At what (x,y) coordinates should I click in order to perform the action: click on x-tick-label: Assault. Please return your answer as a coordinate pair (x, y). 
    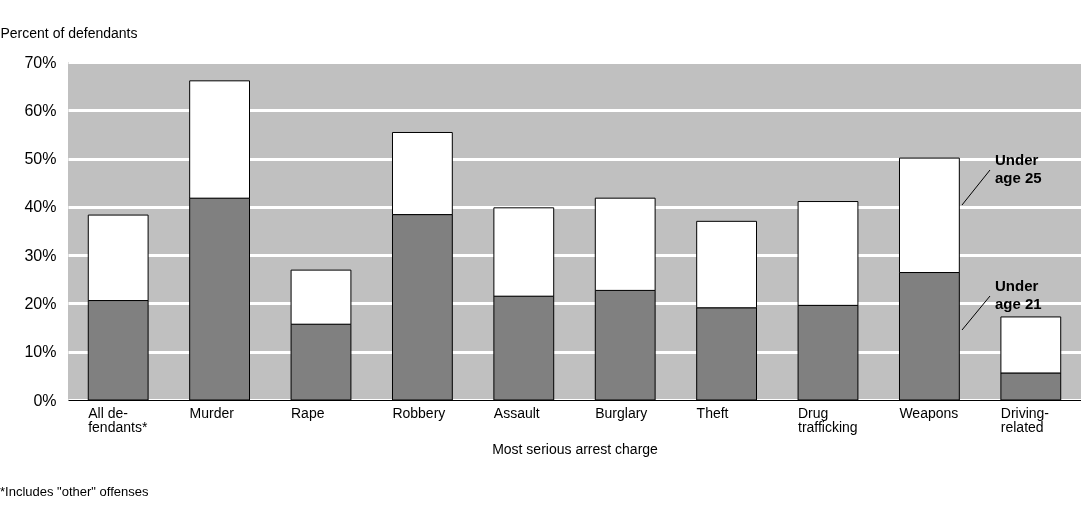
    Looking at the image, I should click on (516, 412).